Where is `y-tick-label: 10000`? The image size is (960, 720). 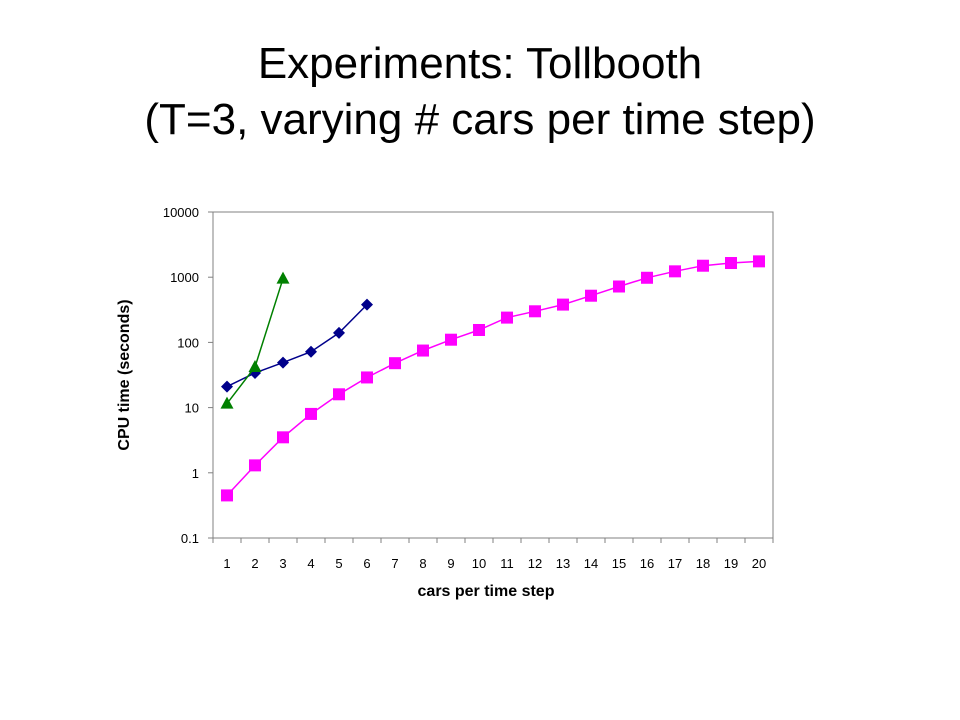 y-tick-label: 10000 is located at coordinates (181, 212).